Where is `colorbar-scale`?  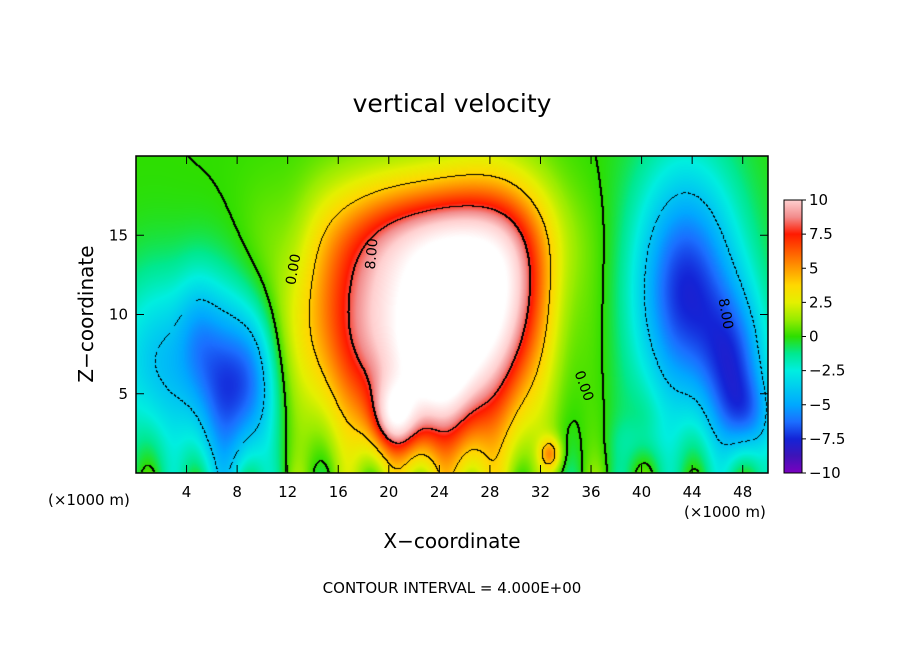 colorbar-scale is located at coordinates (793, 336).